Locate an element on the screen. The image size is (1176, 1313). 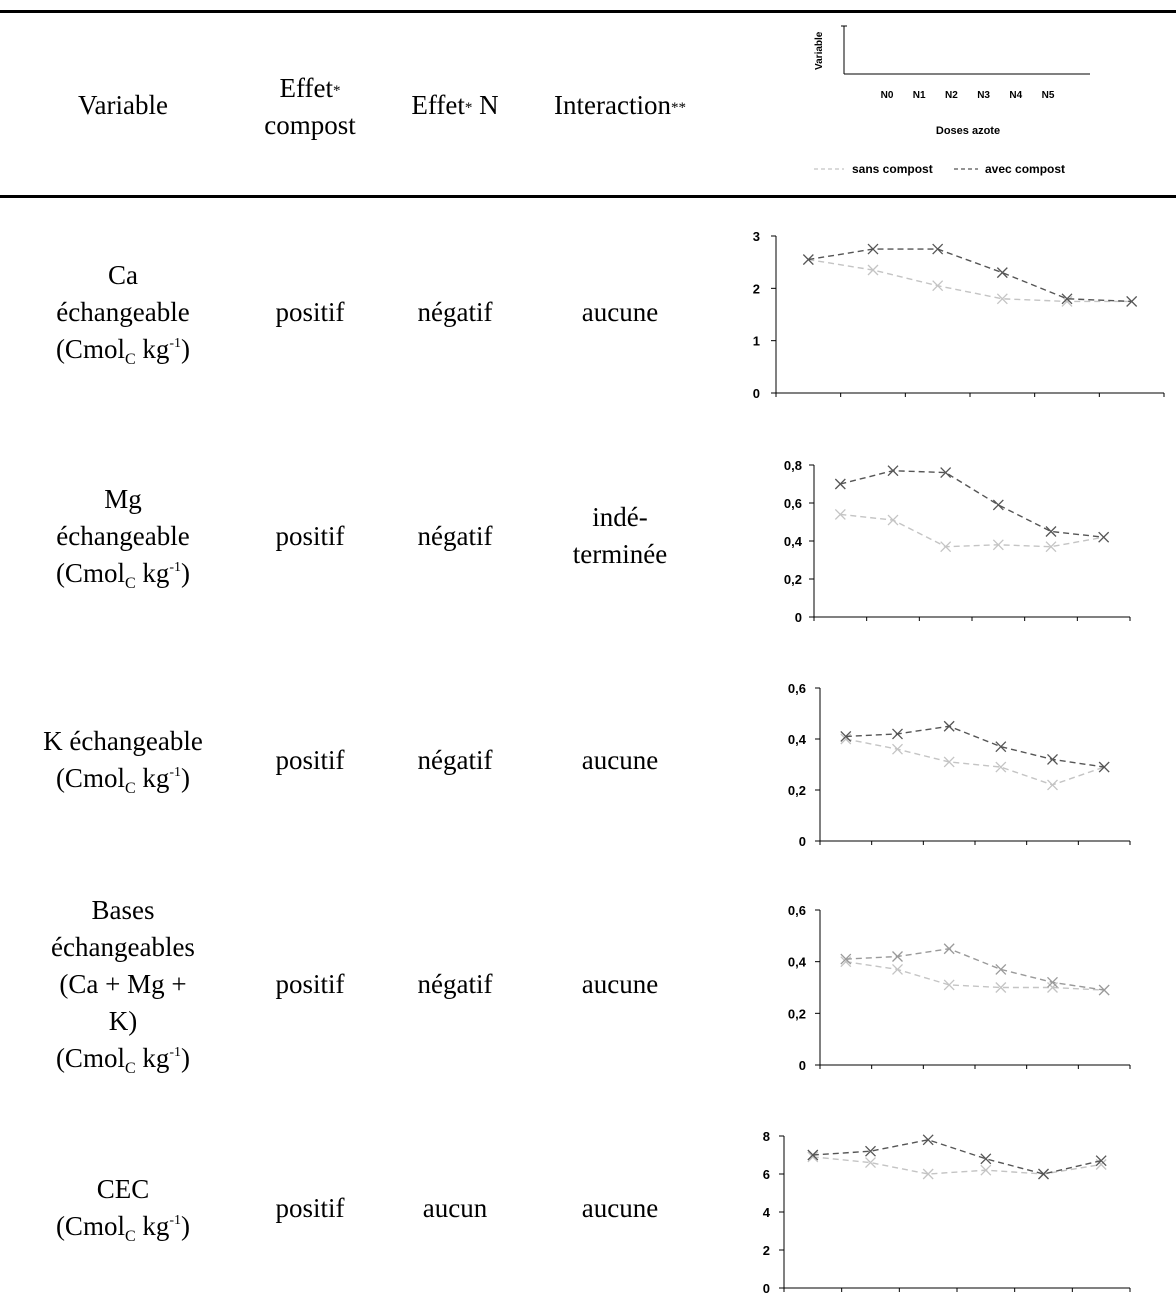
legend-category-label: N1 is located at coordinates (919, 95).